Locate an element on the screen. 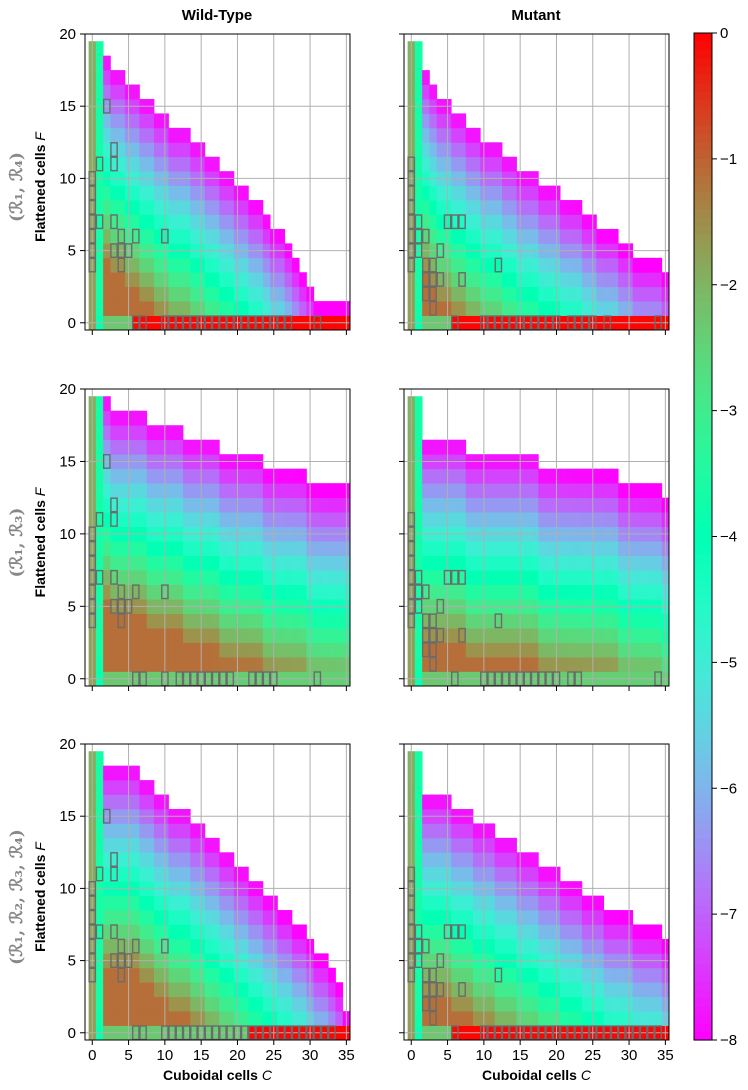 The image size is (748, 1090). x-tick-label: 30 is located at coordinates (629, 1055).